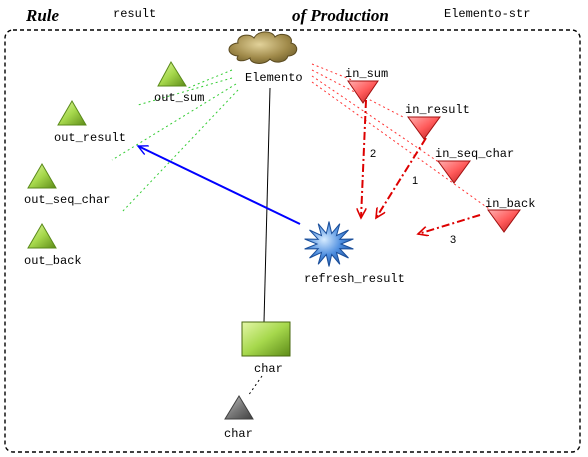  I want to click on input-in-sum: in_sum, so click(366, 85).